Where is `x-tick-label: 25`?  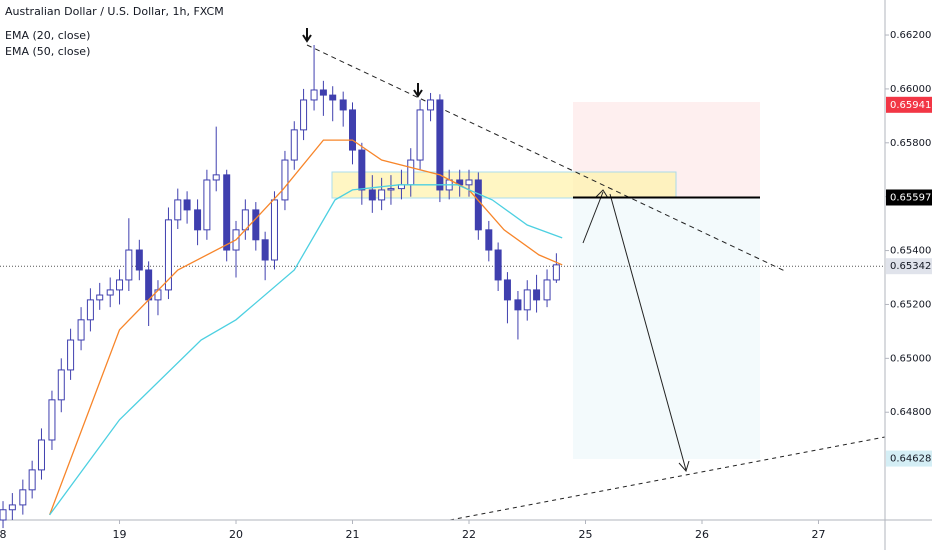 x-tick-label: 25 is located at coordinates (585, 534).